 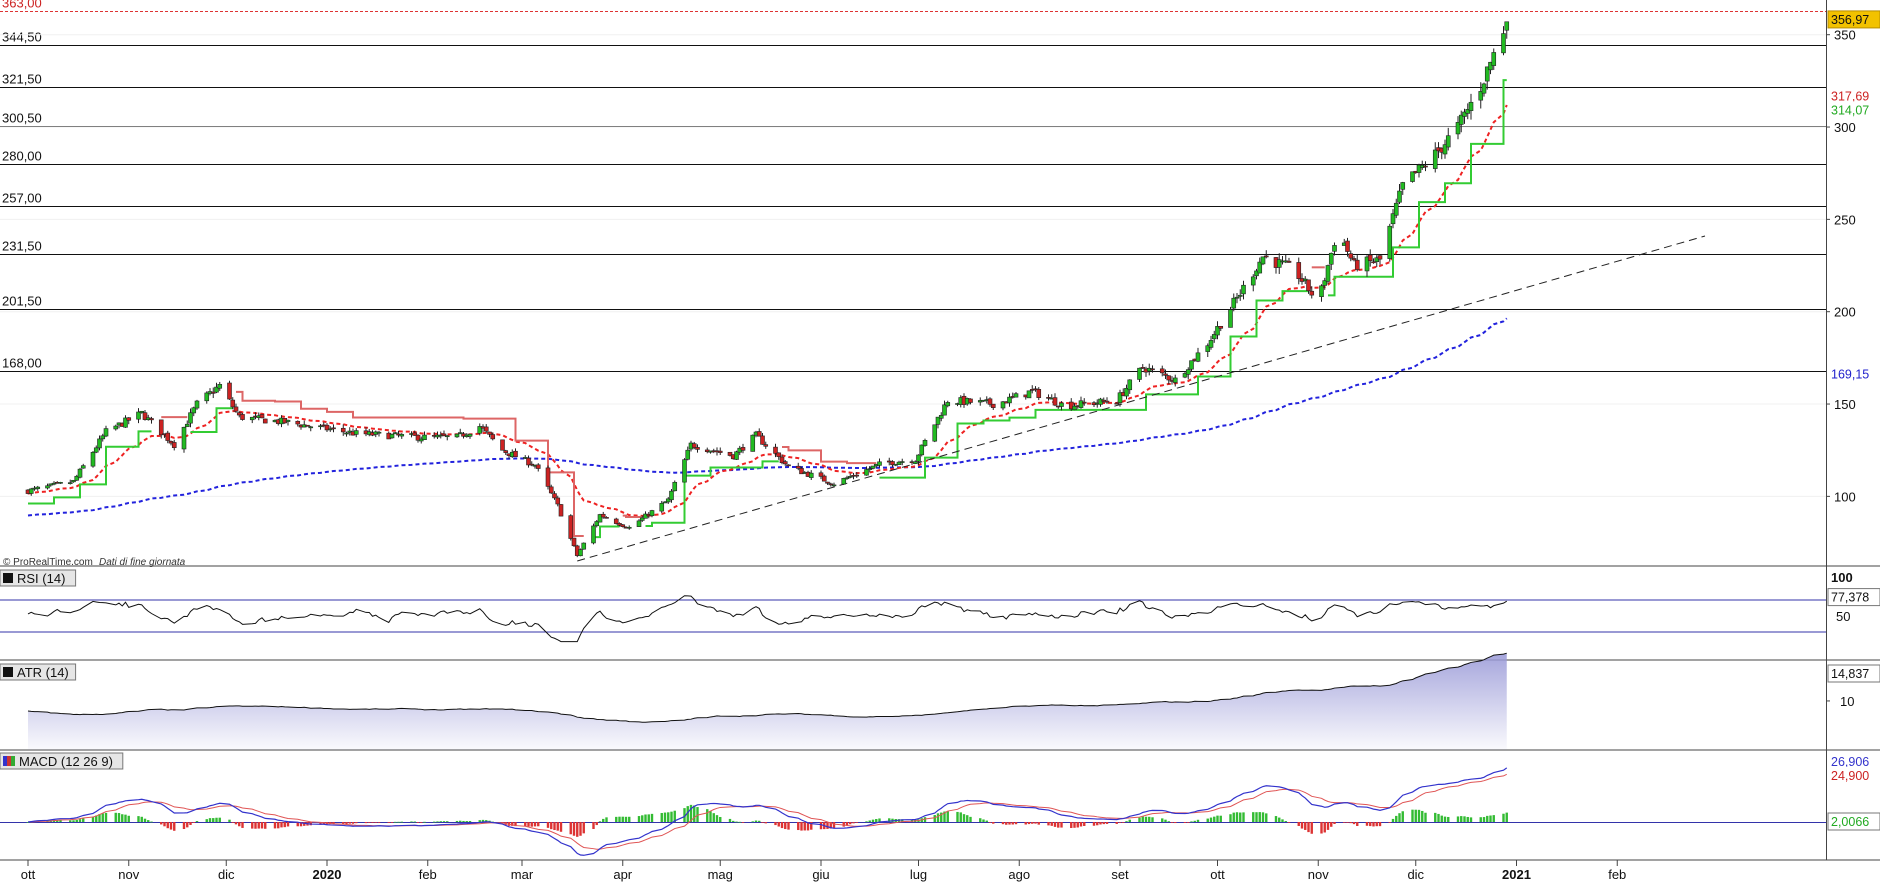 What do you see at coordinates (767, 811) in the screenshot?
I see `macd-signal-line` at bounding box center [767, 811].